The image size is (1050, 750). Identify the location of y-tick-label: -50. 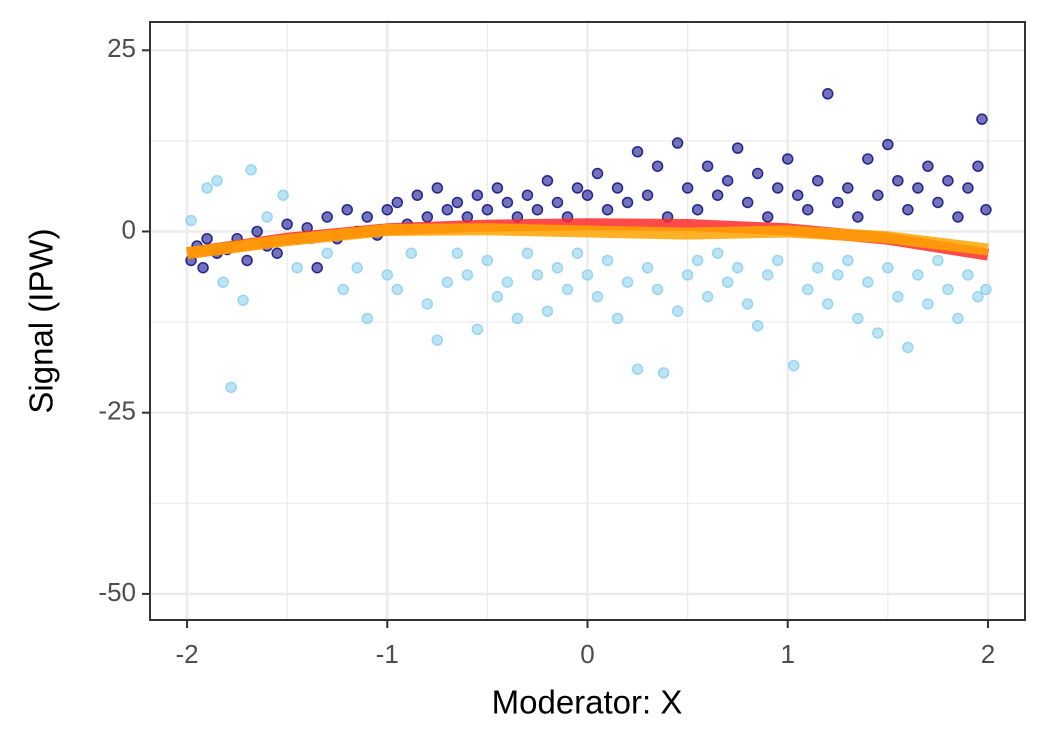
(117, 592).